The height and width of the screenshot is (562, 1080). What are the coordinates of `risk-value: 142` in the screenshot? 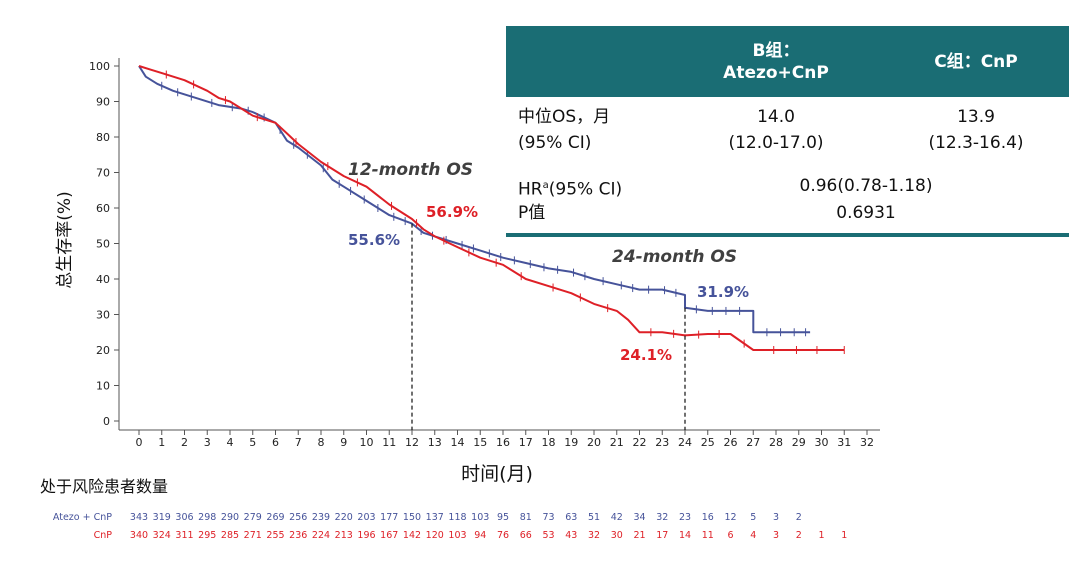 It's located at (412, 535).